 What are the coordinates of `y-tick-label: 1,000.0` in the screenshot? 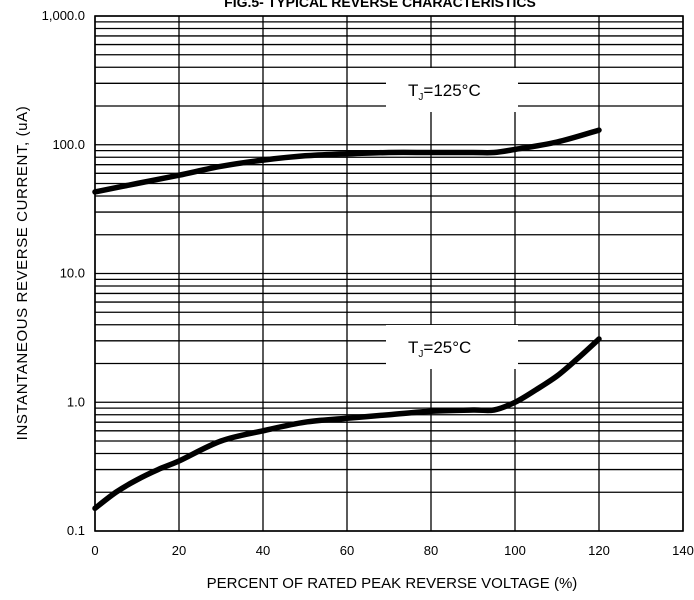 It's located at (63, 15).